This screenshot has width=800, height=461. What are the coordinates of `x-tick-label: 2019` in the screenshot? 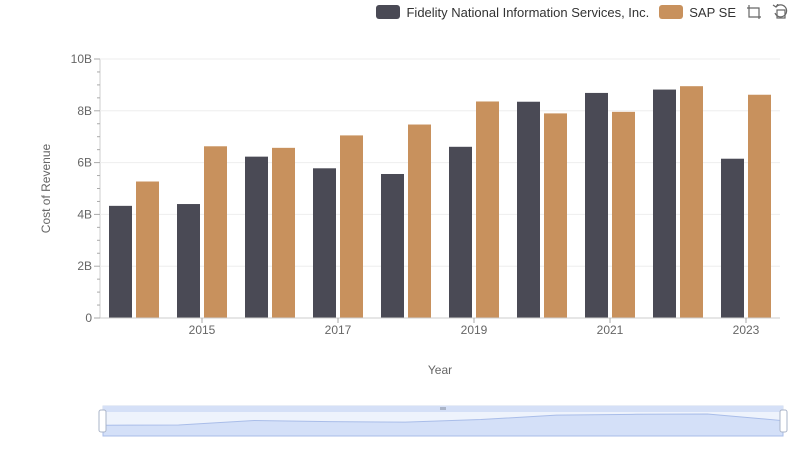 It's located at (474, 330).